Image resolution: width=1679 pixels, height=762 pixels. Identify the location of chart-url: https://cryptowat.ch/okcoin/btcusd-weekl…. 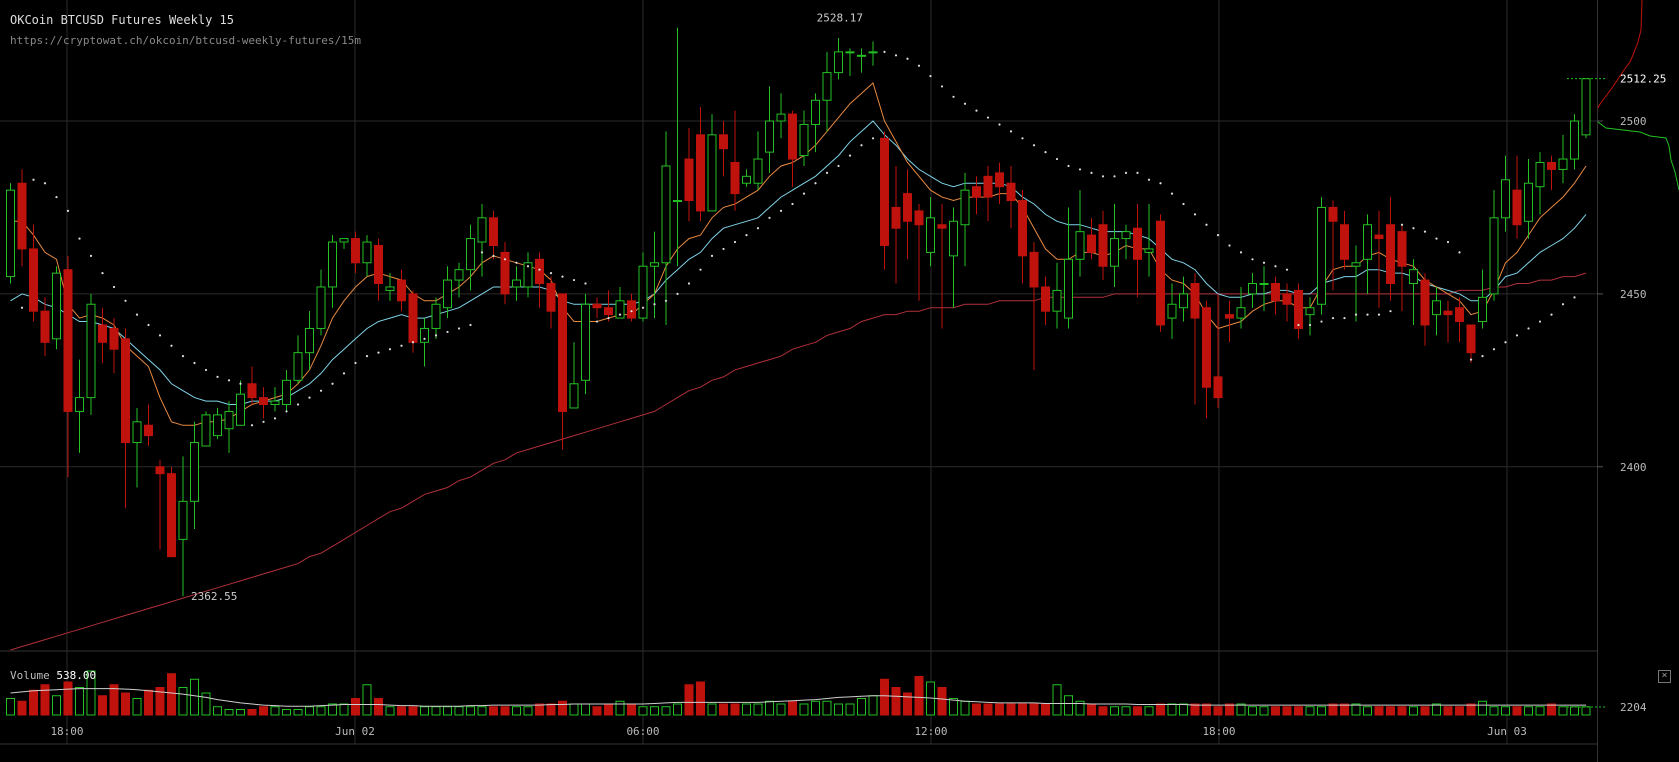
(185, 40).